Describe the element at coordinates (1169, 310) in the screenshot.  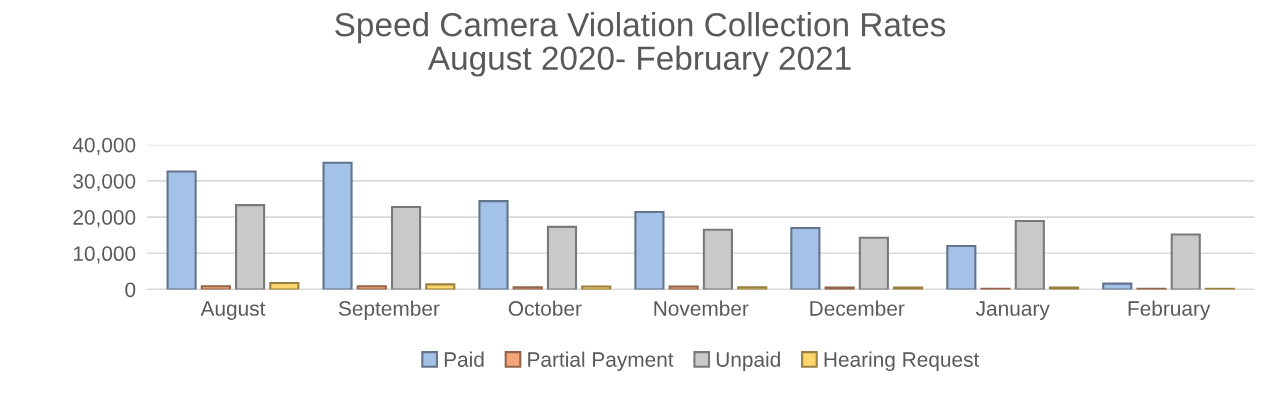
I see `x-tick-label: February` at that location.